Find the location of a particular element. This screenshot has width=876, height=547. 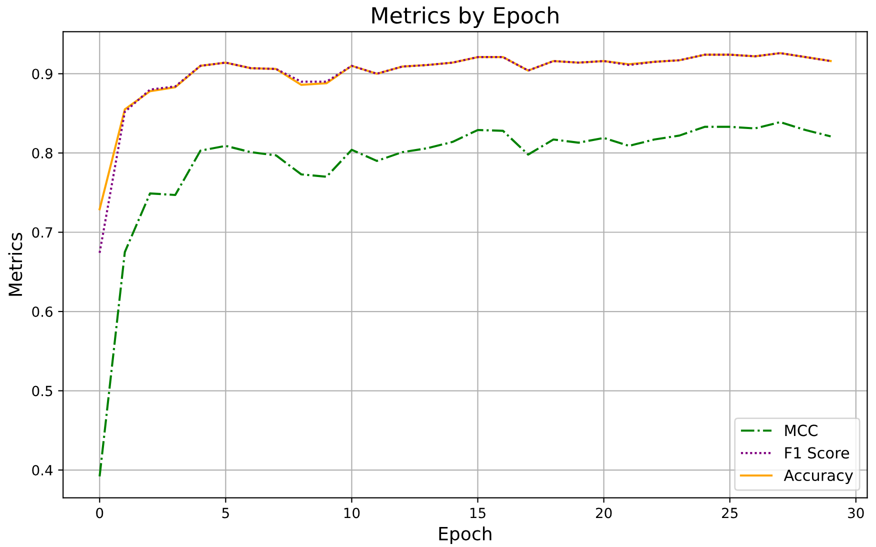

chart-title: Metrics by Epoch is located at coordinates (465, 17).